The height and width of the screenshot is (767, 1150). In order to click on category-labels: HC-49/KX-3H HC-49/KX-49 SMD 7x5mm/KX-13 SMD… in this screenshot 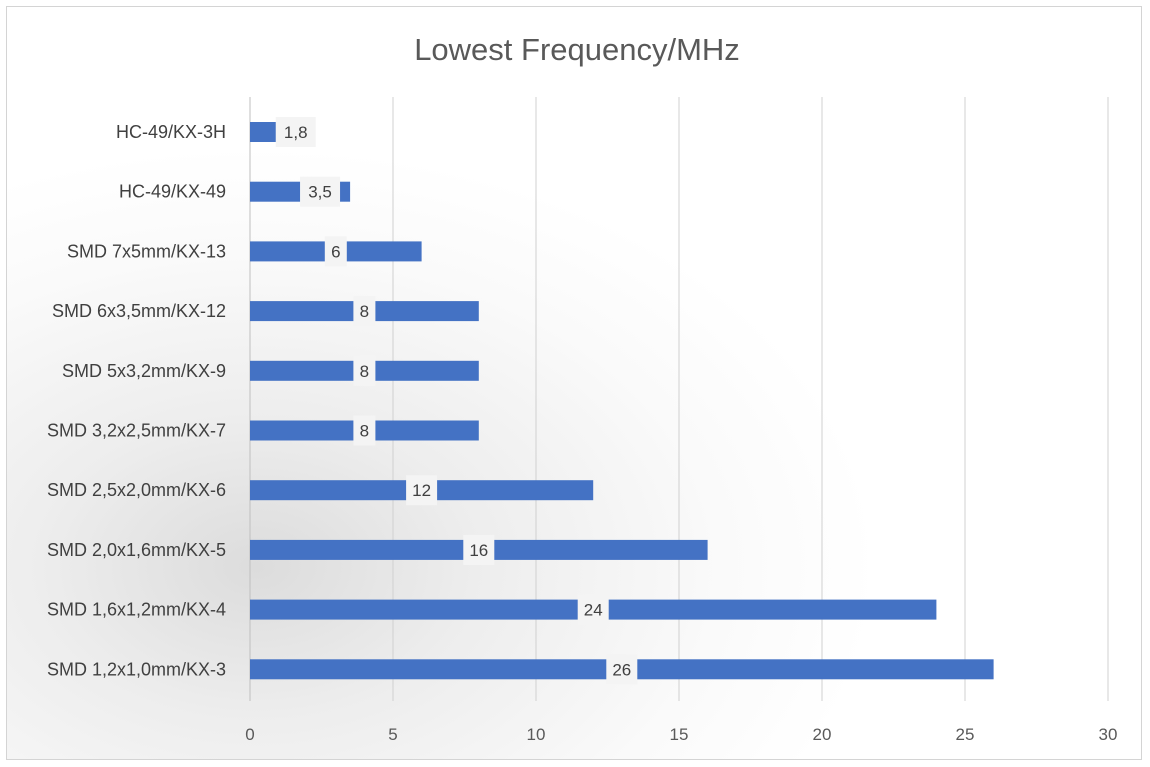, I will do `click(136, 400)`.